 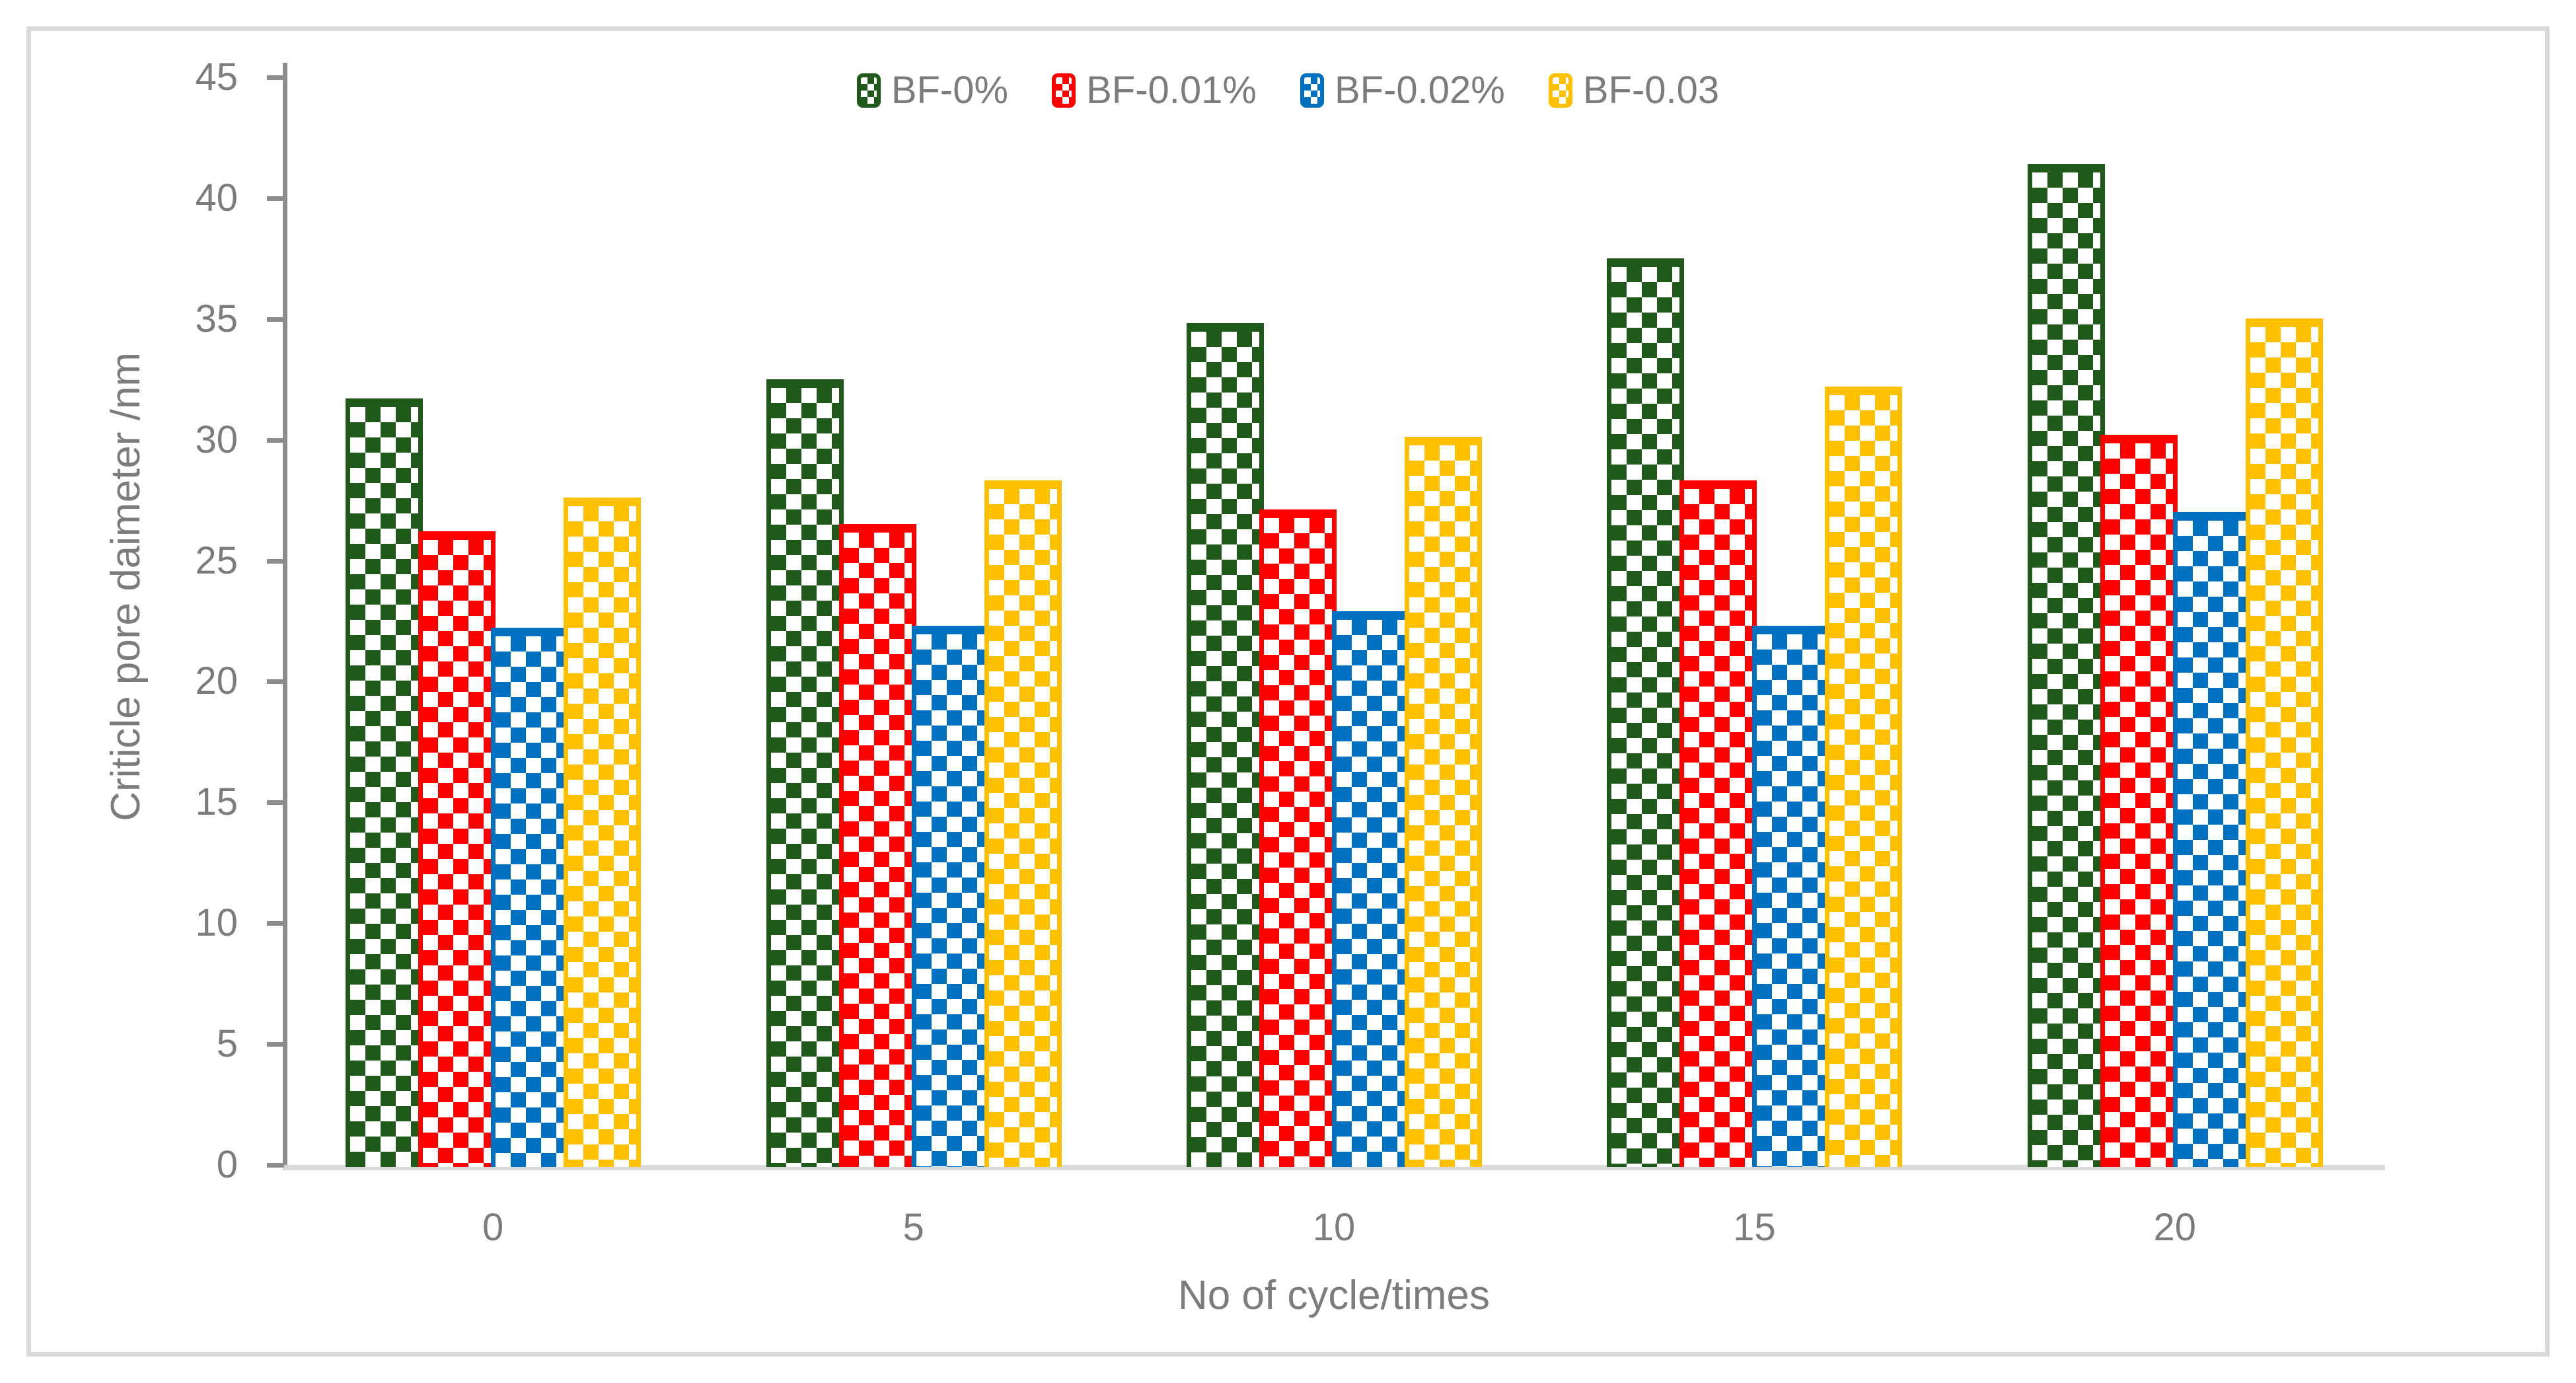 I want to click on bar-BF-0.02%-cycle-15, so click(x=1791, y=897).